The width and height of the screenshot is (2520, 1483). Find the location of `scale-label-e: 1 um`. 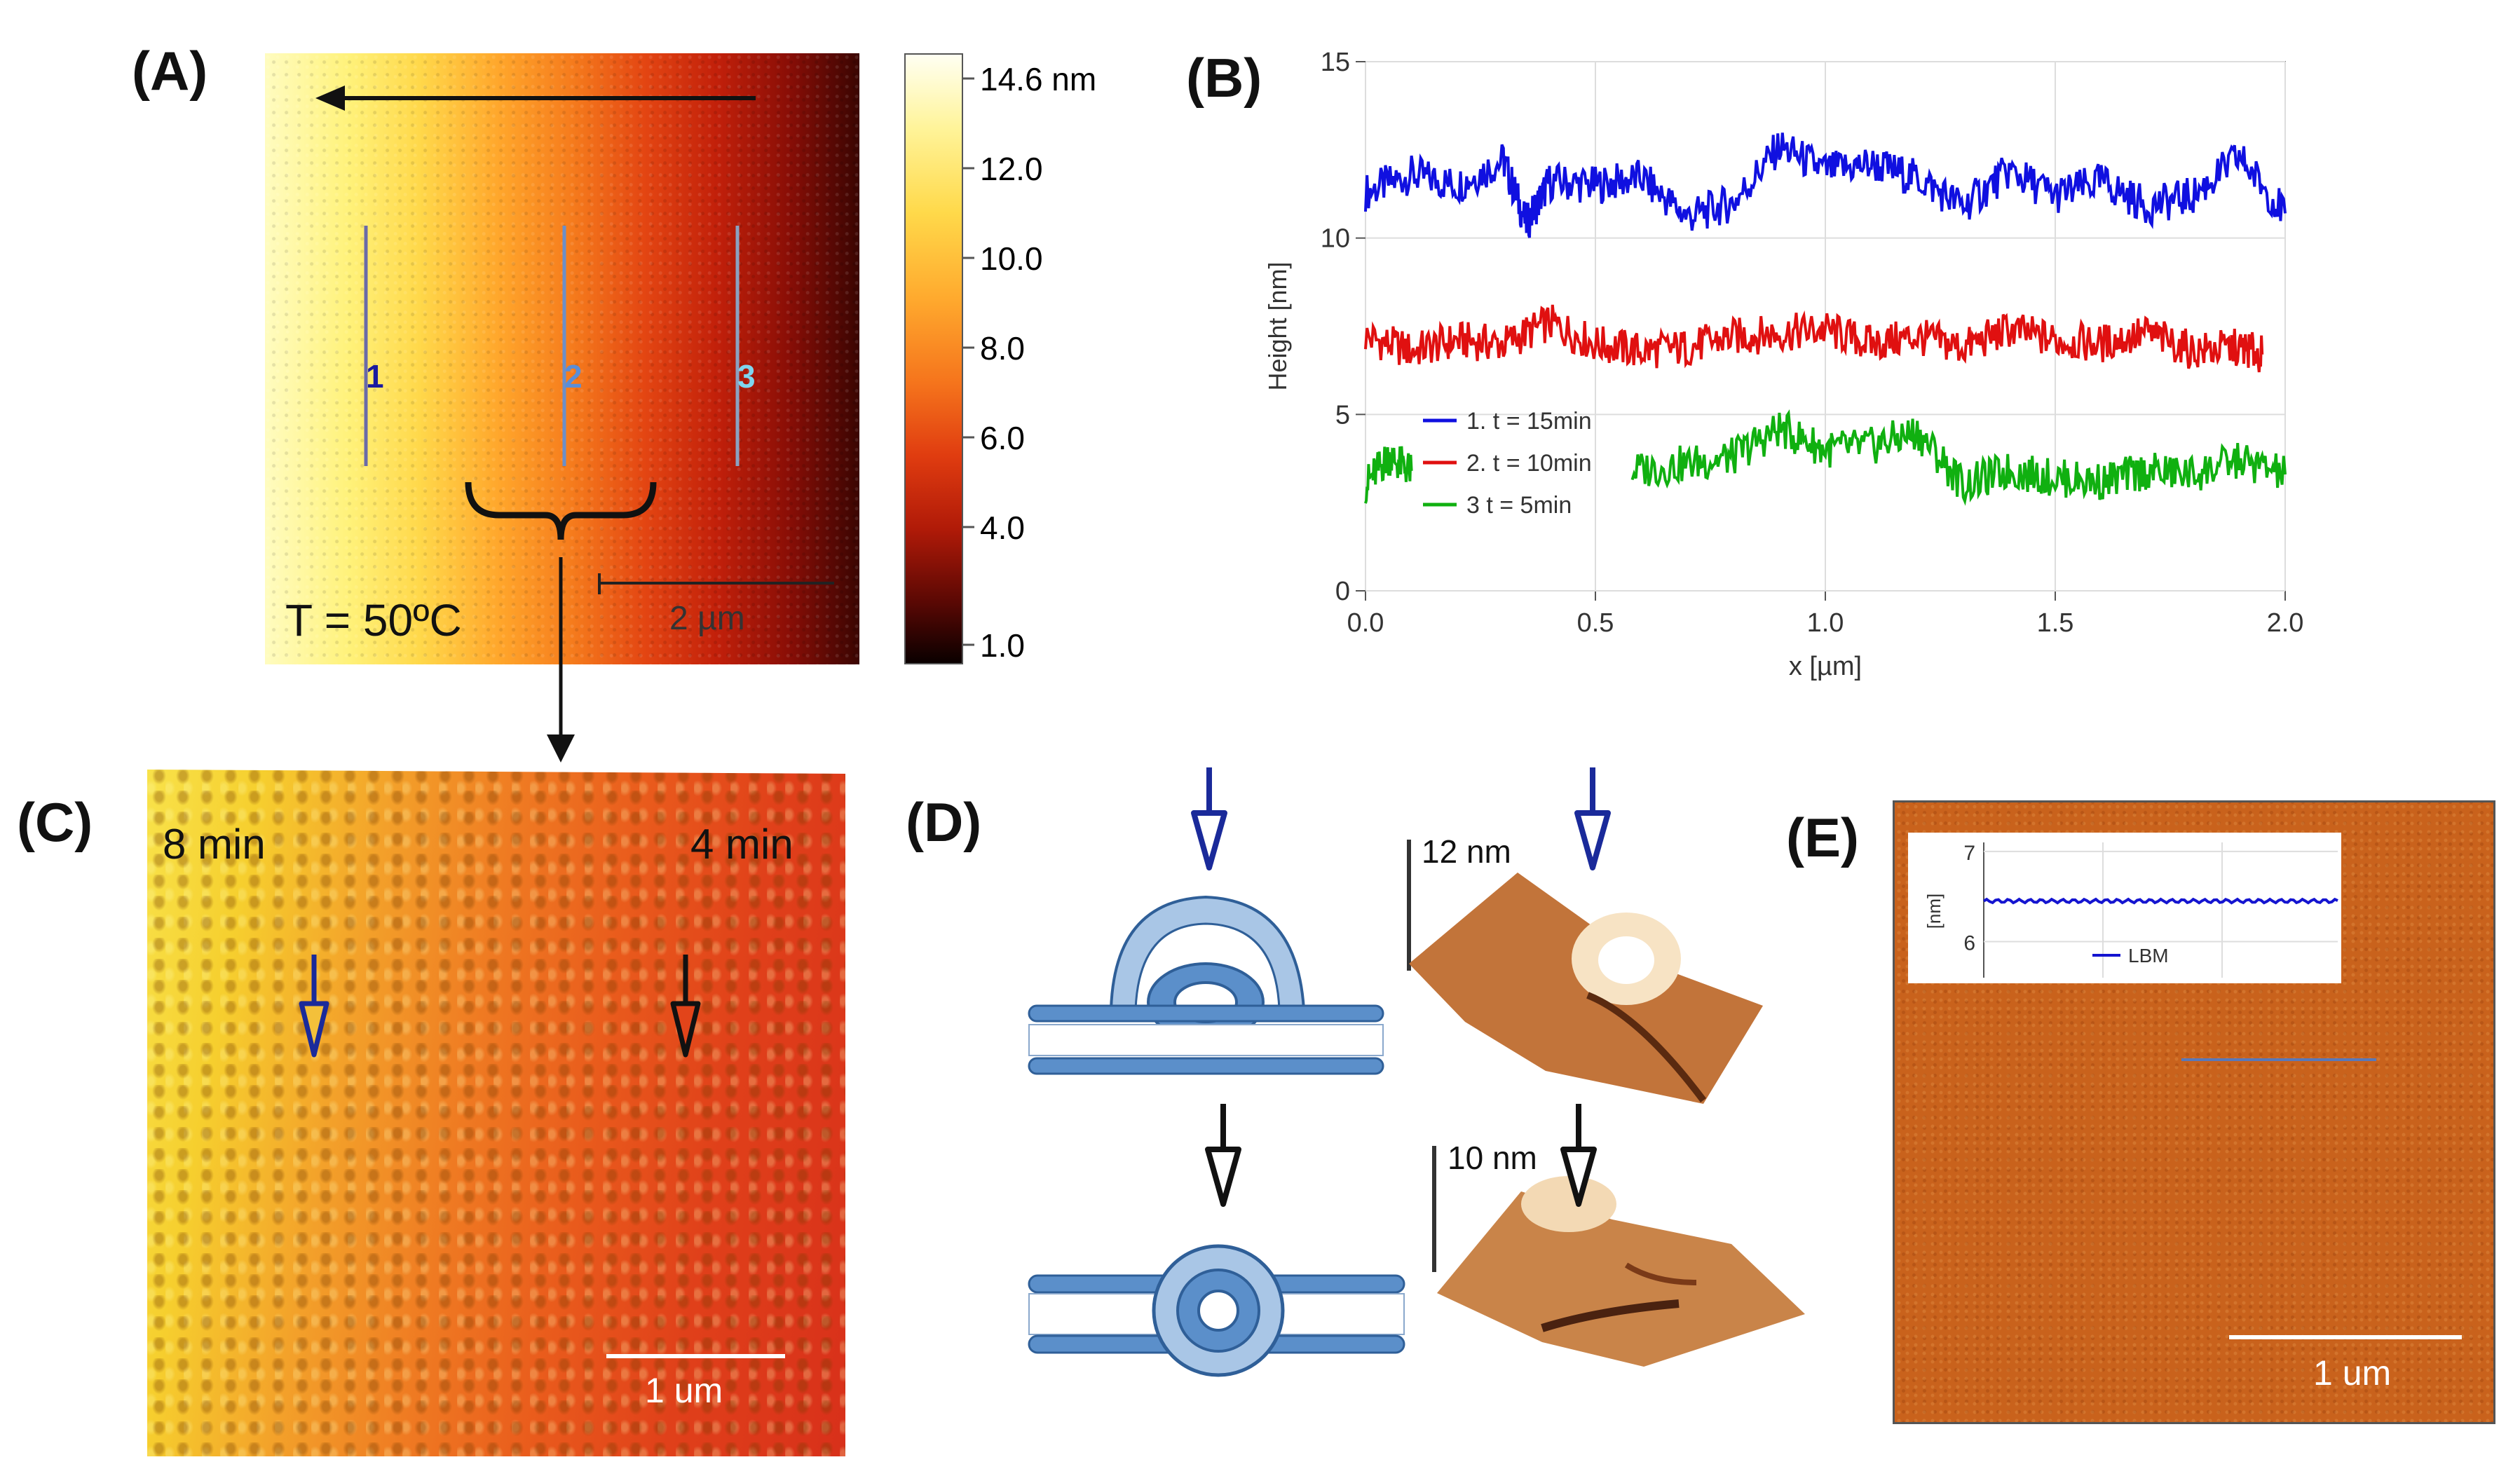

scale-label-e: 1 um is located at coordinates (2353, 1373).